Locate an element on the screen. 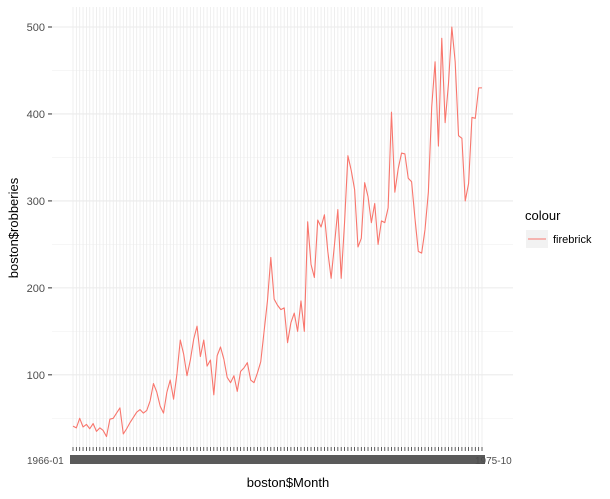 This screenshot has height=499, width=610. x-tick-label-left: 1966-01 is located at coordinates (45, 461).